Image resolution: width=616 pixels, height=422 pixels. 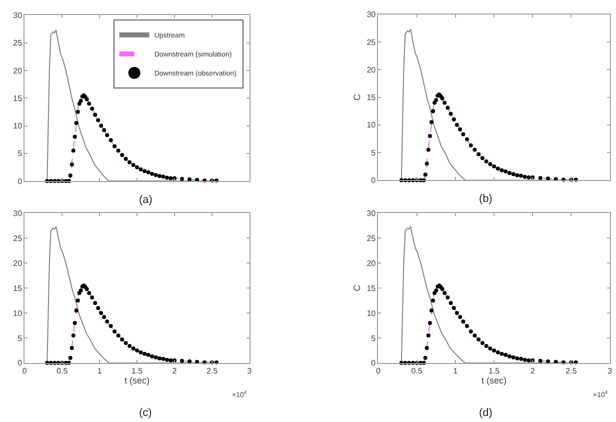 I want to click on text: (a), so click(x=145, y=200).